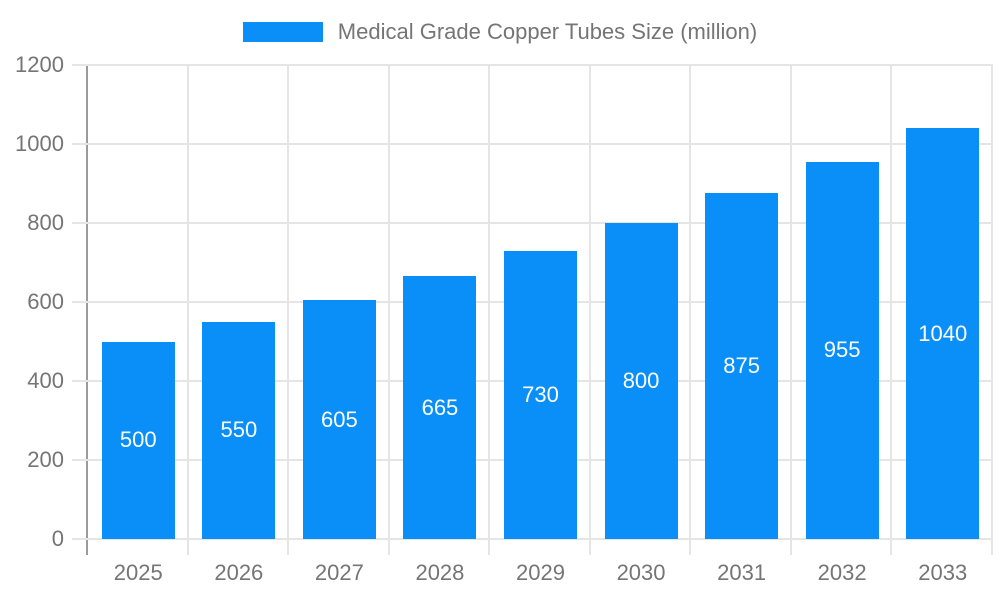 This screenshot has height=600, width=1000. I want to click on bar-value-label-2029: 730, so click(540, 394).